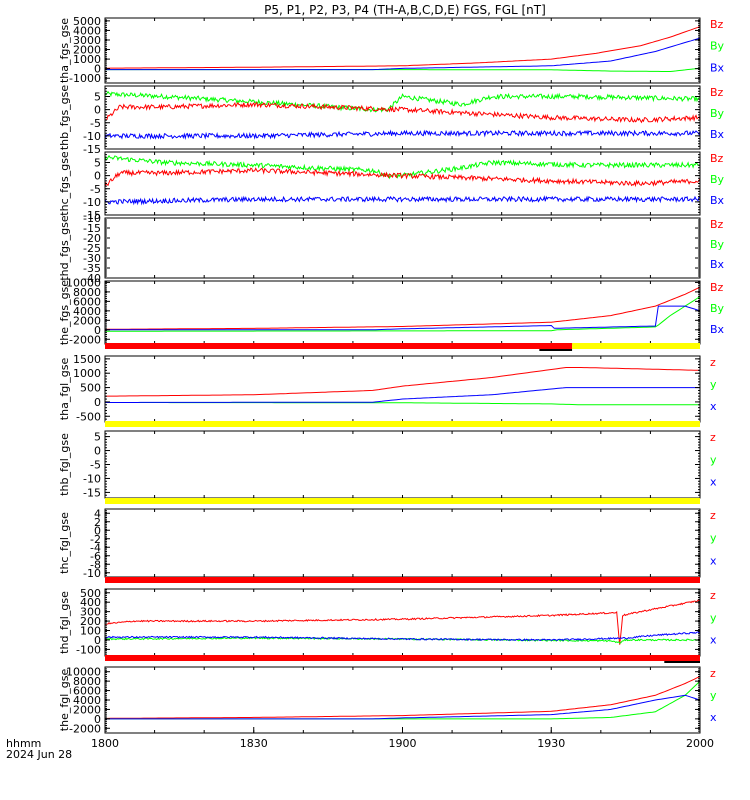  I want to click on y-tick-label: -30, so click(92, 258).